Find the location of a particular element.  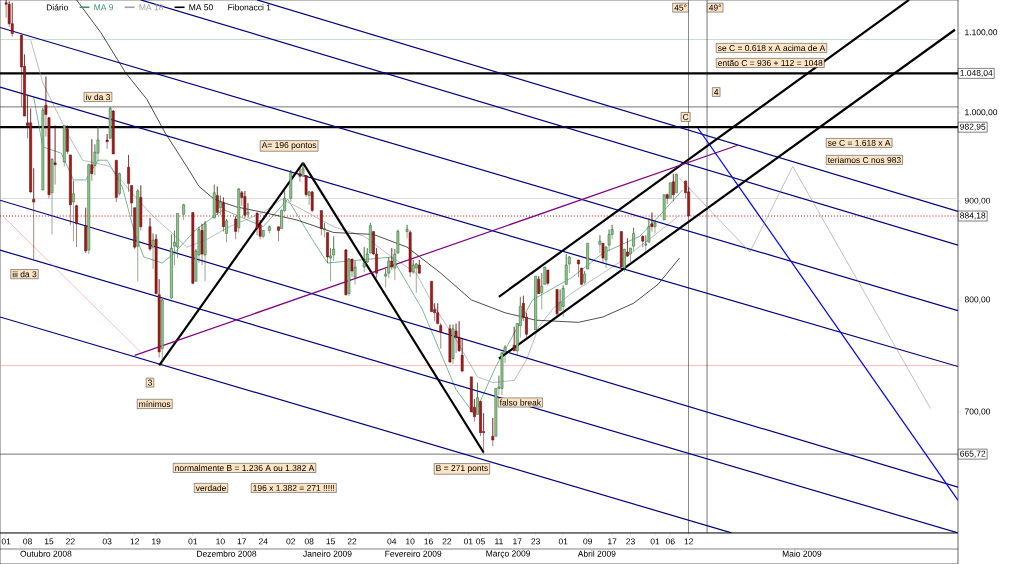

annotation: Fibonacci 1 is located at coordinates (249, 7).